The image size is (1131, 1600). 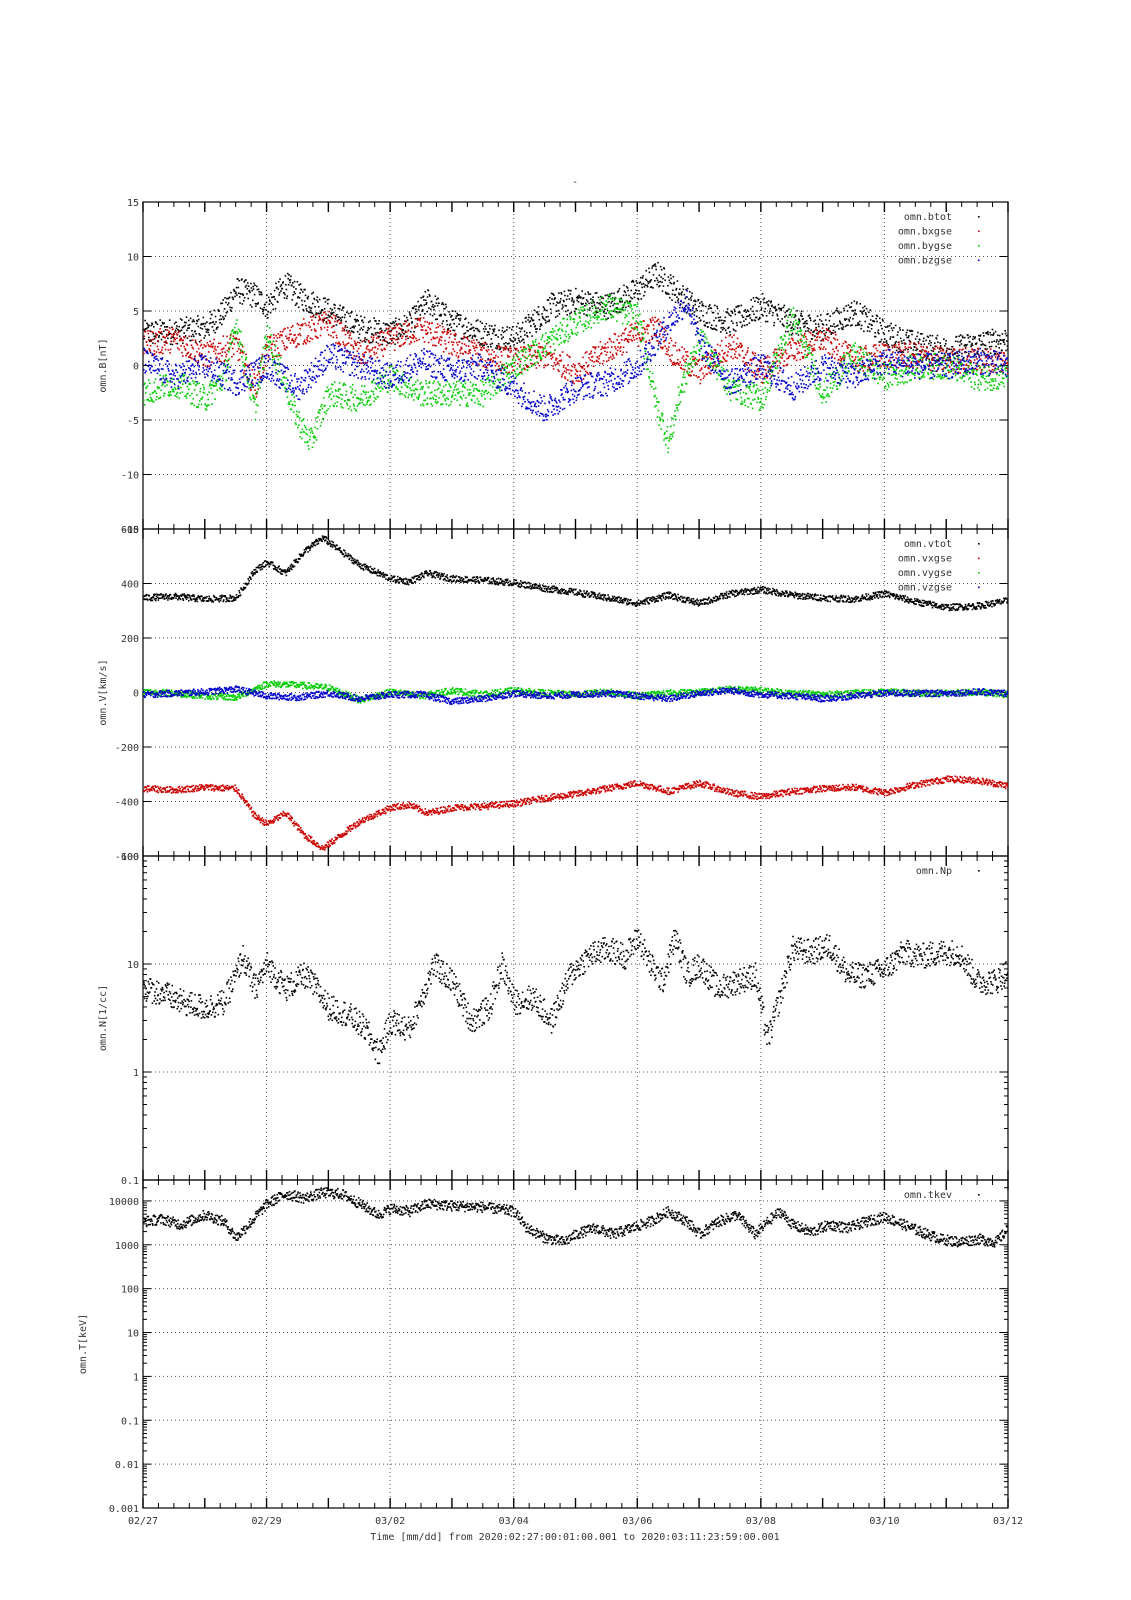 What do you see at coordinates (103, 365) in the screenshot?
I see `y-axis-title: omn.B[nT]` at bounding box center [103, 365].